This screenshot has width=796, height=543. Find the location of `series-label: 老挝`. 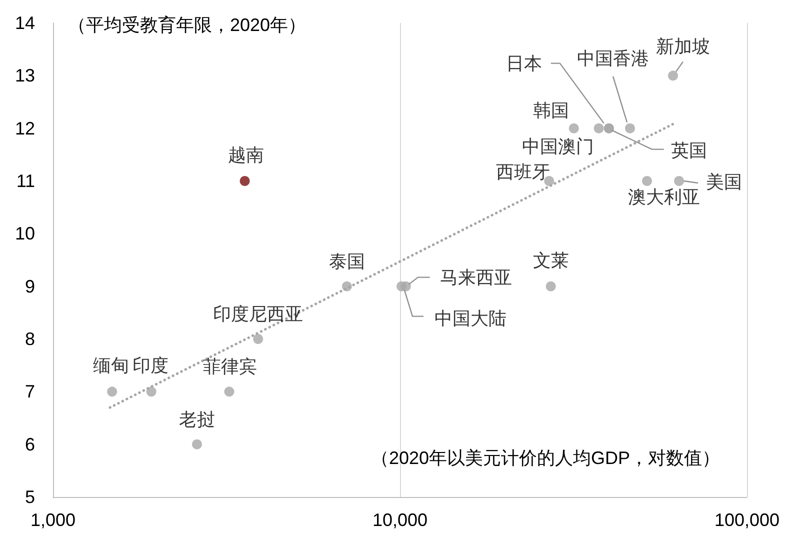

series-label: 老挝 is located at coordinates (196, 419).